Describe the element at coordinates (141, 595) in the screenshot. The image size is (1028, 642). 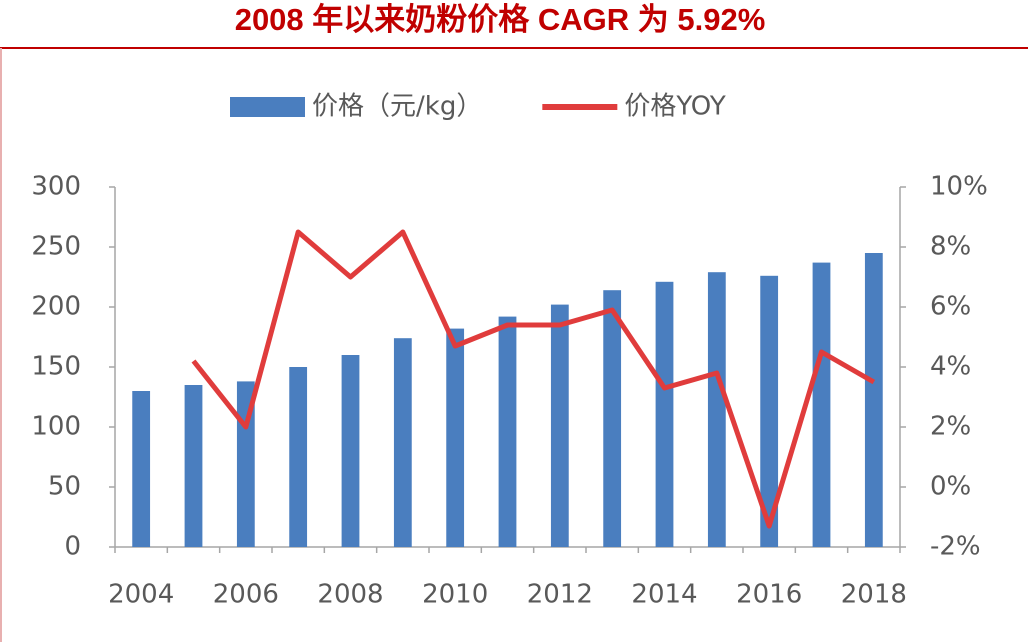
I see `x-tick-label: 2004` at that location.